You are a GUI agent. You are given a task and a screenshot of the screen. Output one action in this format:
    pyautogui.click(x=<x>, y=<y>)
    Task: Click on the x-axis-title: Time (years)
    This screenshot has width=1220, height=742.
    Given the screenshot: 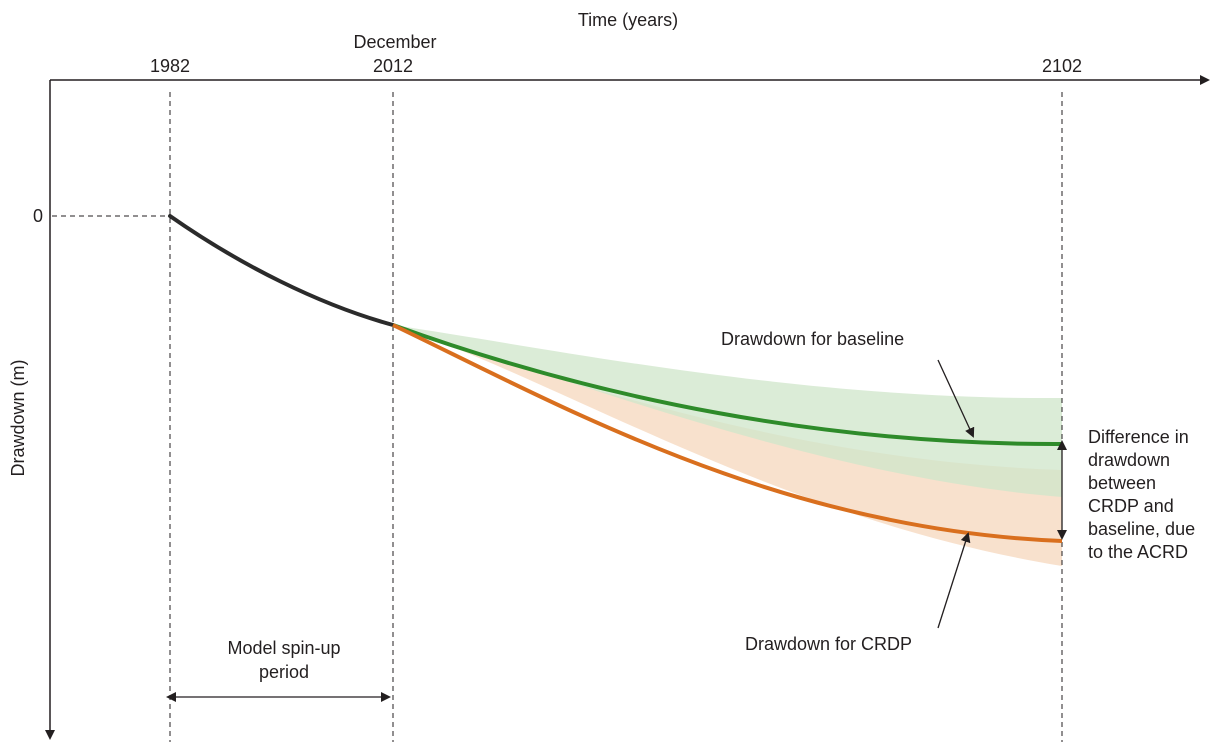 What is the action you would take?
    pyautogui.click(x=628, y=20)
    